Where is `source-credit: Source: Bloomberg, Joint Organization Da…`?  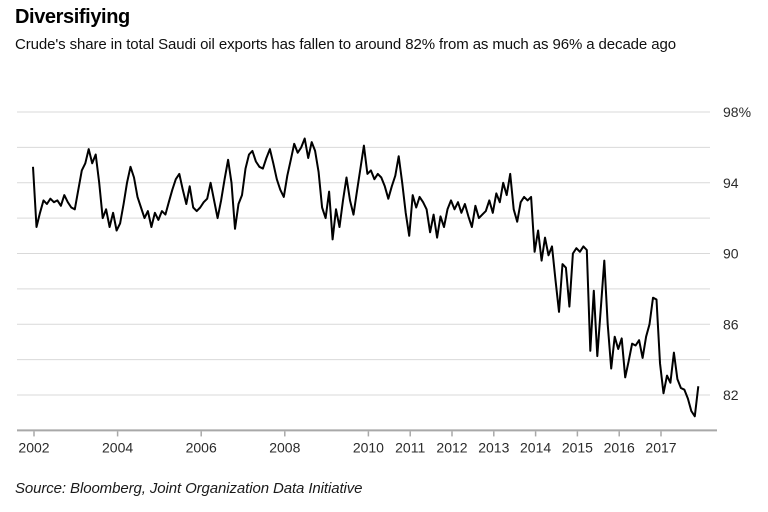 source-credit: Source: Bloomberg, Joint Organization Da… is located at coordinates (189, 488).